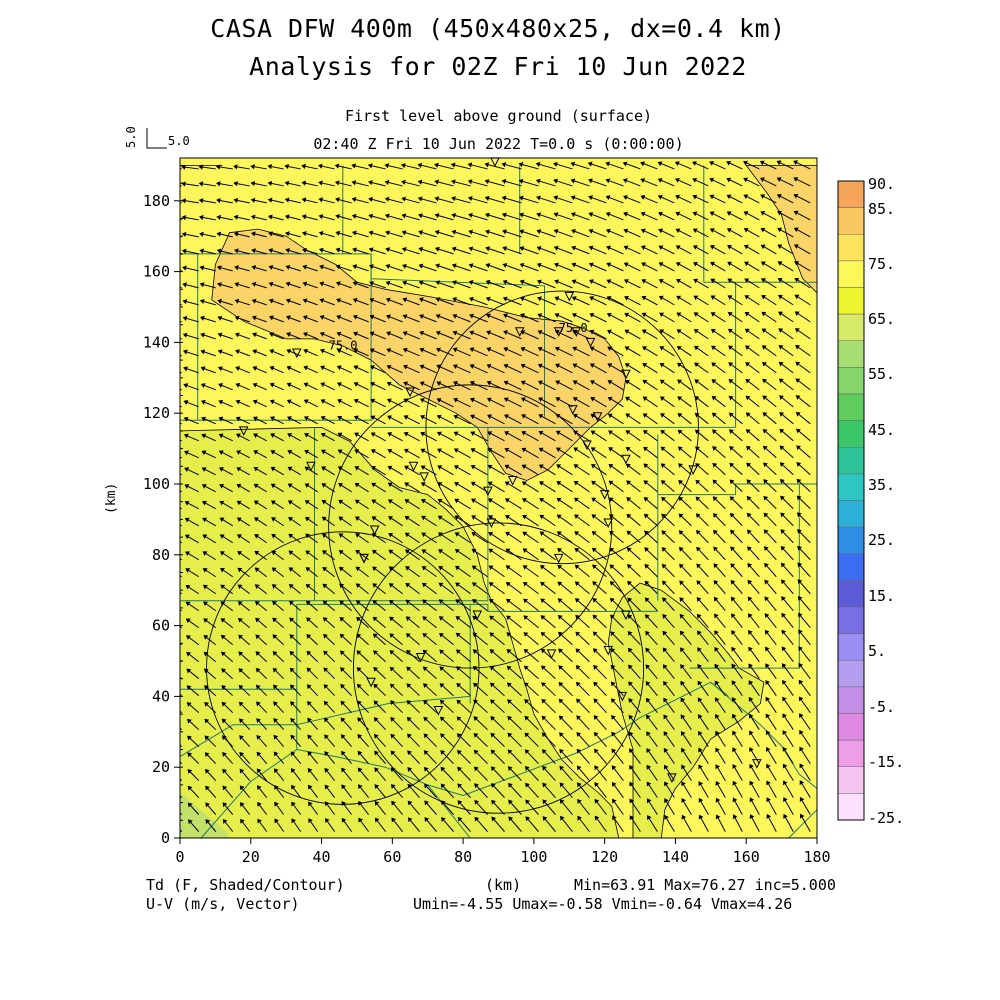 The image size is (1000, 1000). Describe the element at coordinates (424, 477) in the screenshot. I see `station-marker` at that location.